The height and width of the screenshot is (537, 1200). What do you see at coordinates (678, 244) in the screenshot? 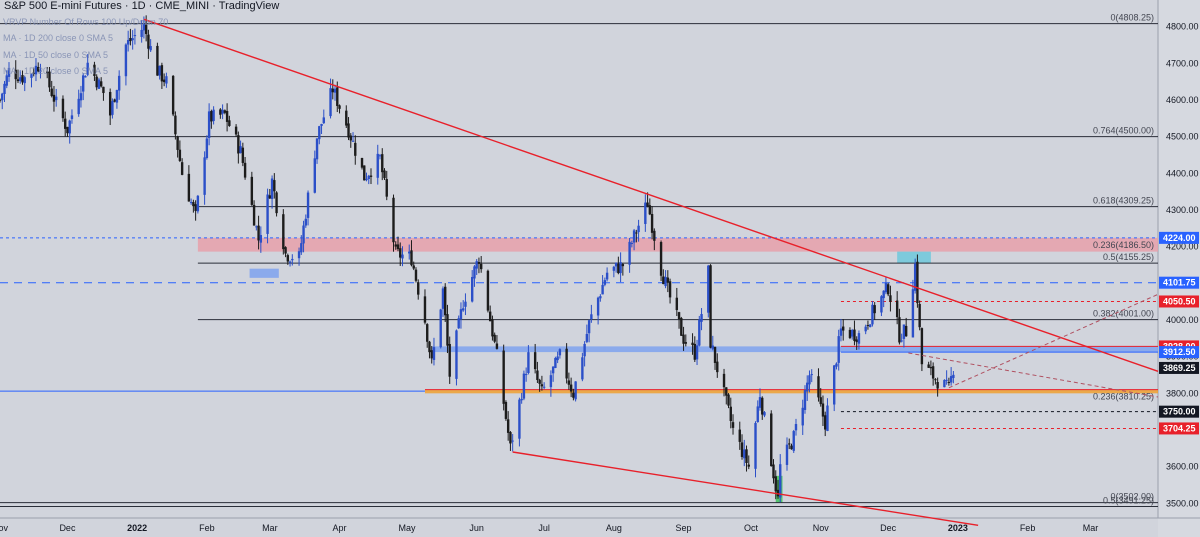
I see `zone-red` at bounding box center [678, 244].